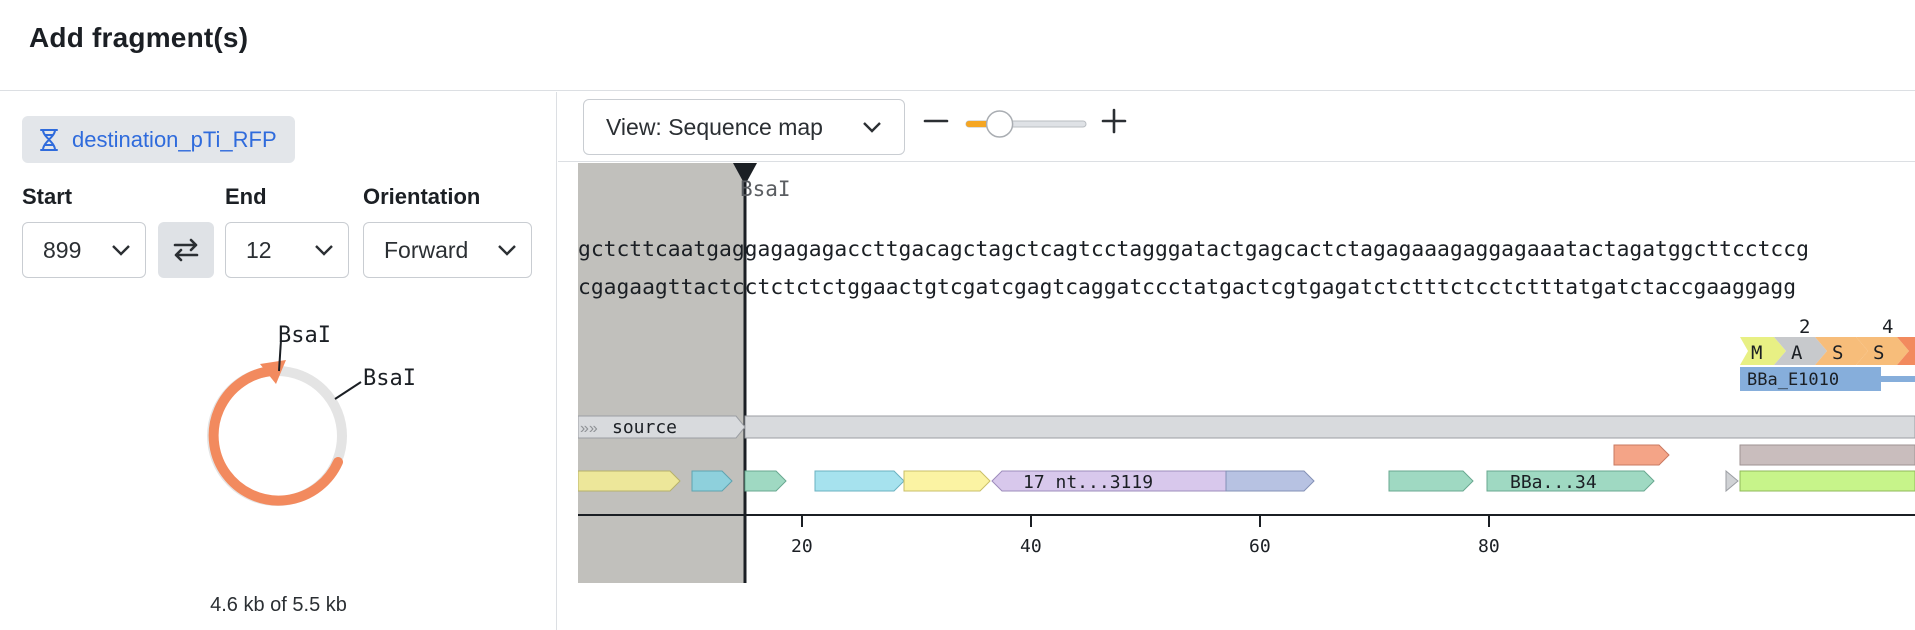  What do you see at coordinates (765, 189) in the screenshot?
I see `cut-site-enzyme-label: BsaI` at bounding box center [765, 189].